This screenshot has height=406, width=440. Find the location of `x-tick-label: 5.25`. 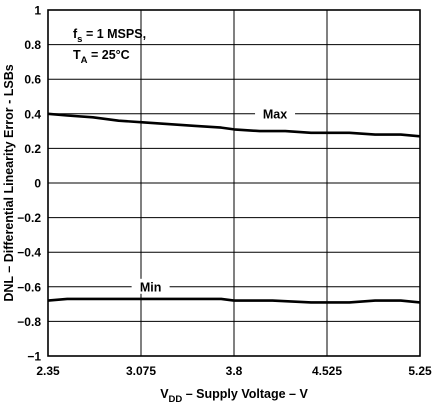

x-tick-label: 5.25 is located at coordinates (420, 371).